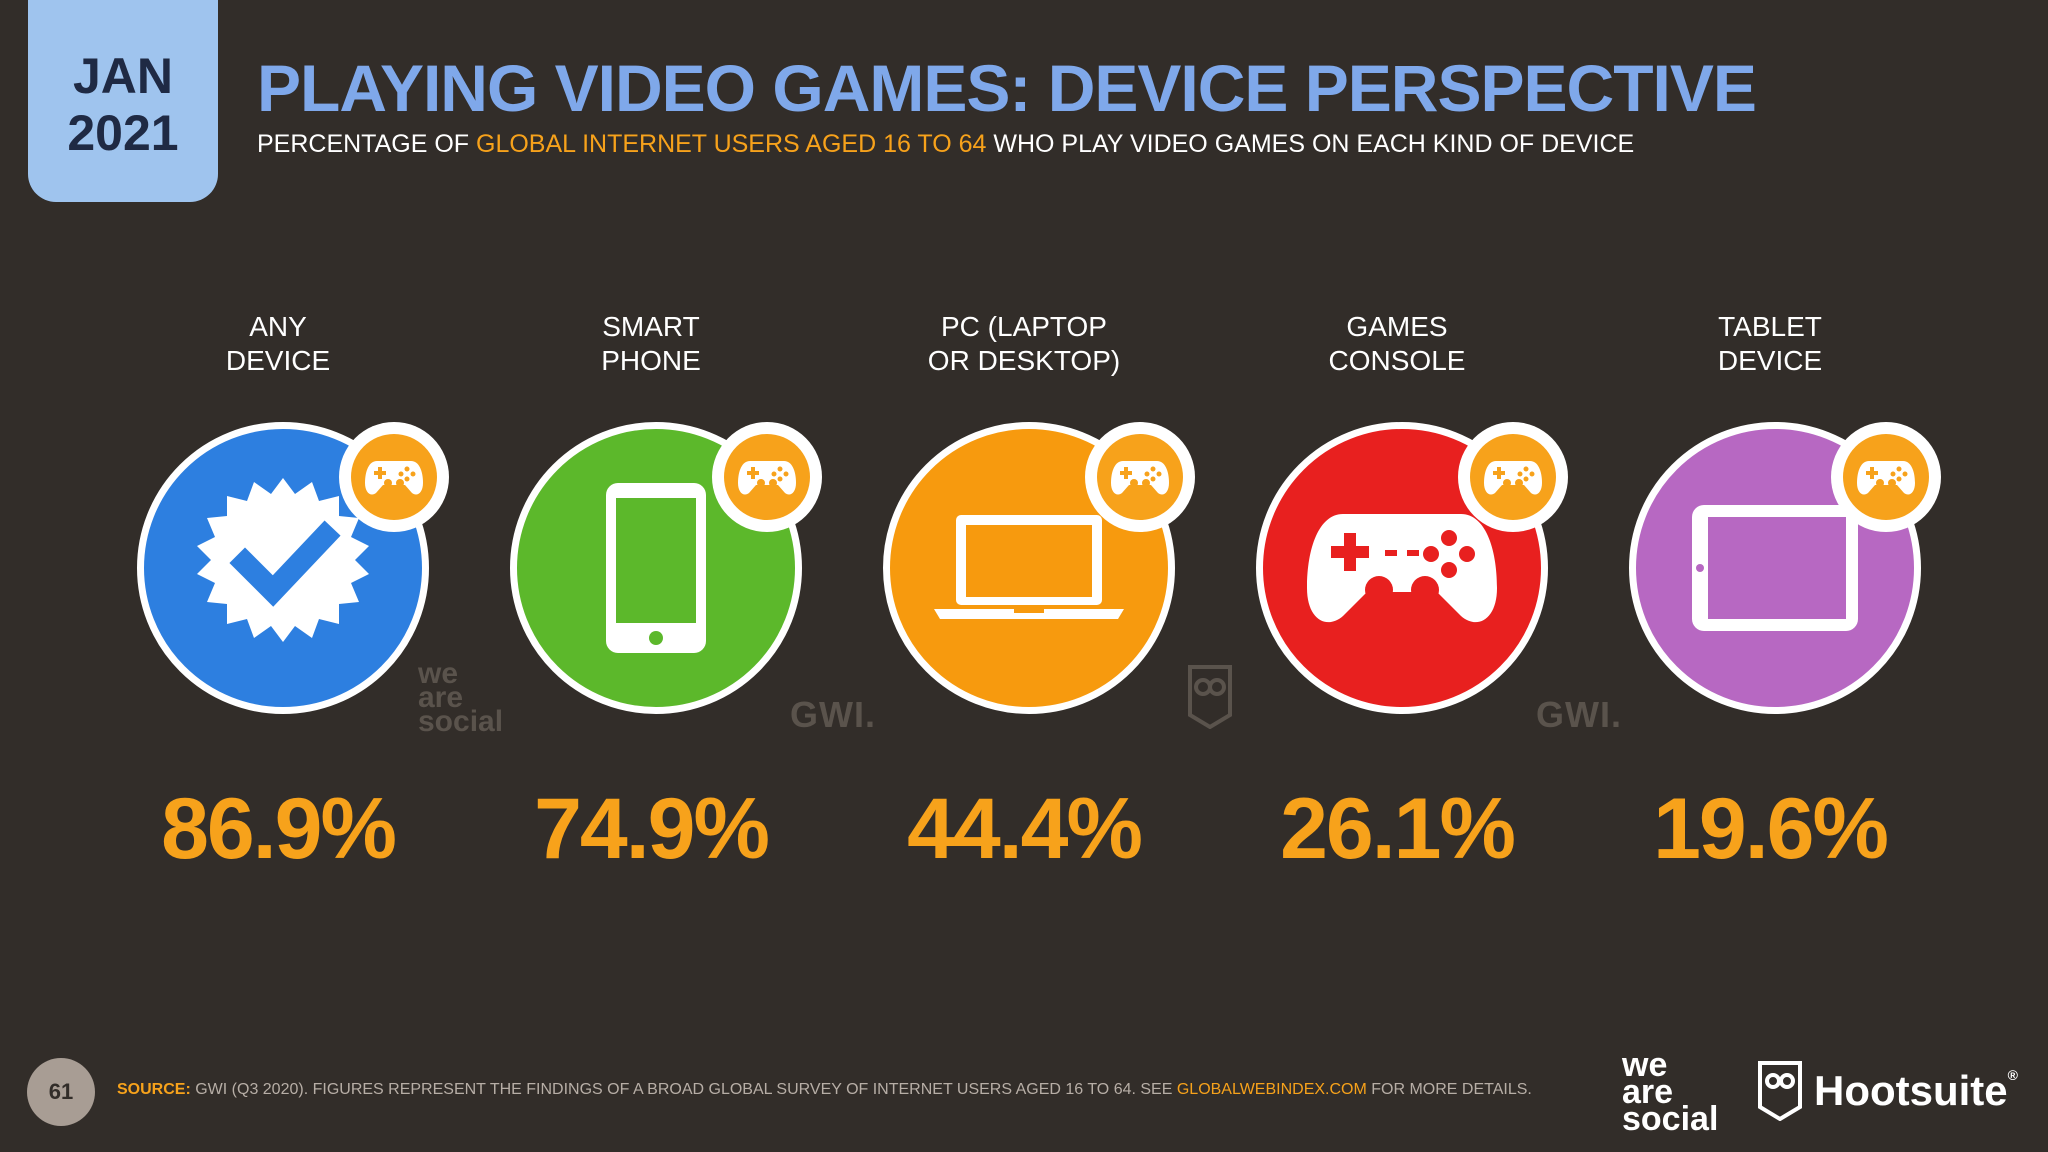  What do you see at coordinates (123, 133) in the screenshot?
I see `date-year: 2021` at bounding box center [123, 133].